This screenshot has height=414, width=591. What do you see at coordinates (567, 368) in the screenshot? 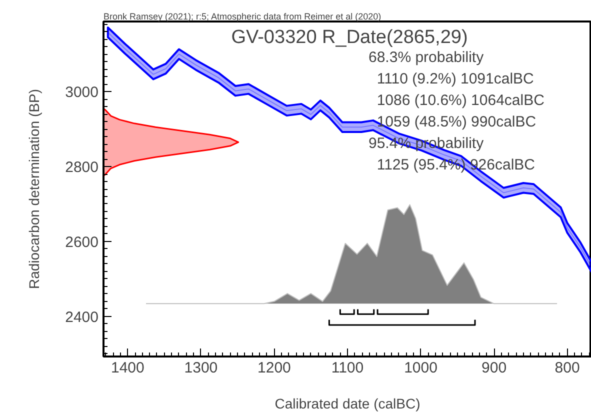
I see `x-tick-label: 800` at bounding box center [567, 368].